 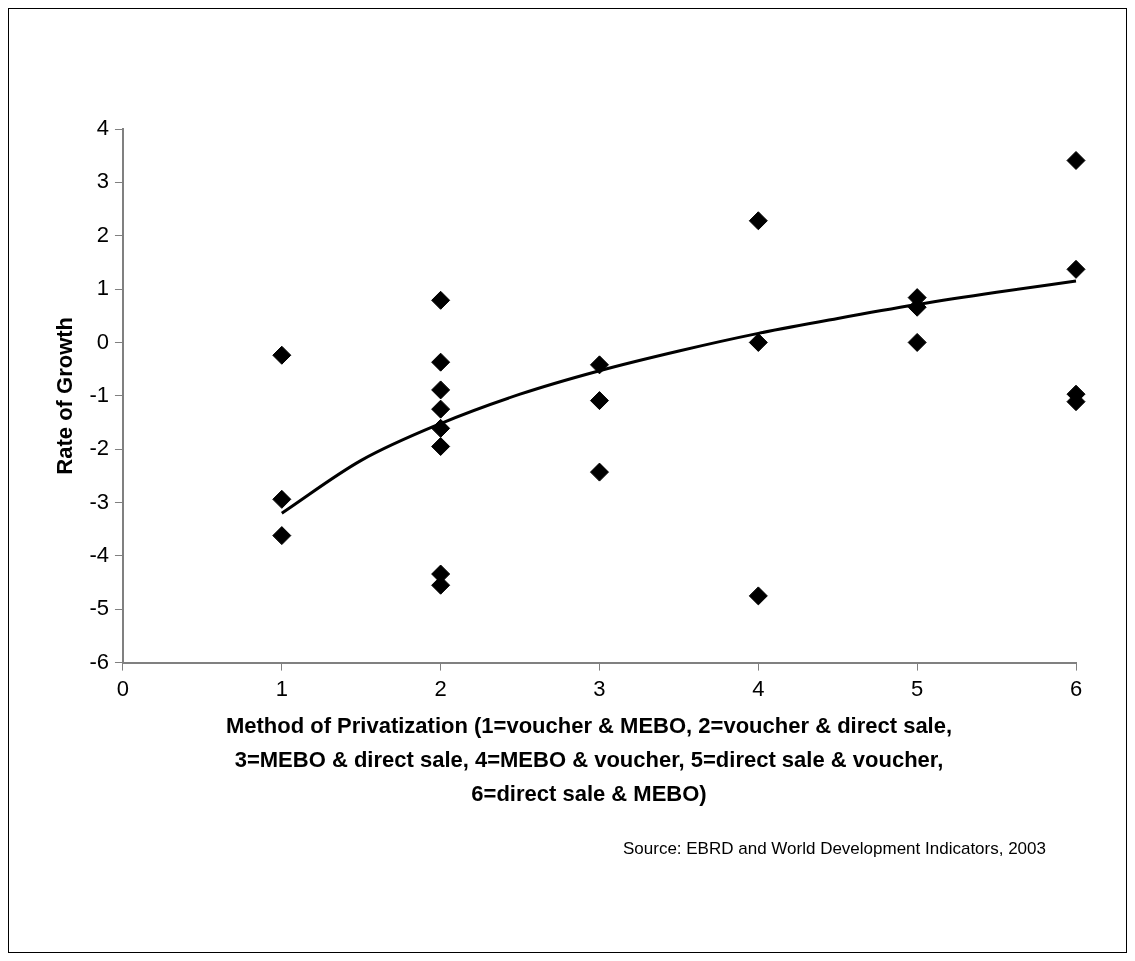 What do you see at coordinates (440, 688) in the screenshot?
I see `x-tick-label: 2` at bounding box center [440, 688].